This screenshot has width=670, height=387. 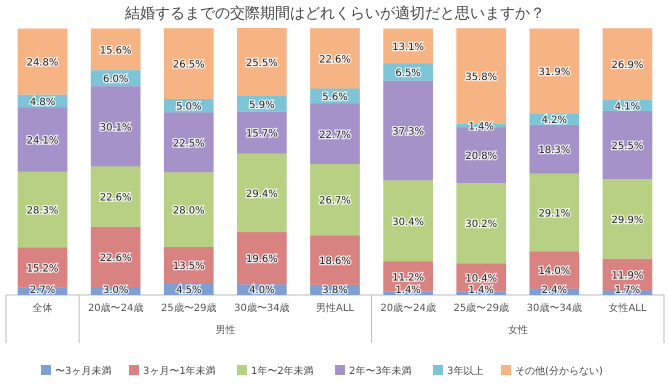 I want to click on legend-label: 〜3ヶ月未満, so click(x=83, y=371).